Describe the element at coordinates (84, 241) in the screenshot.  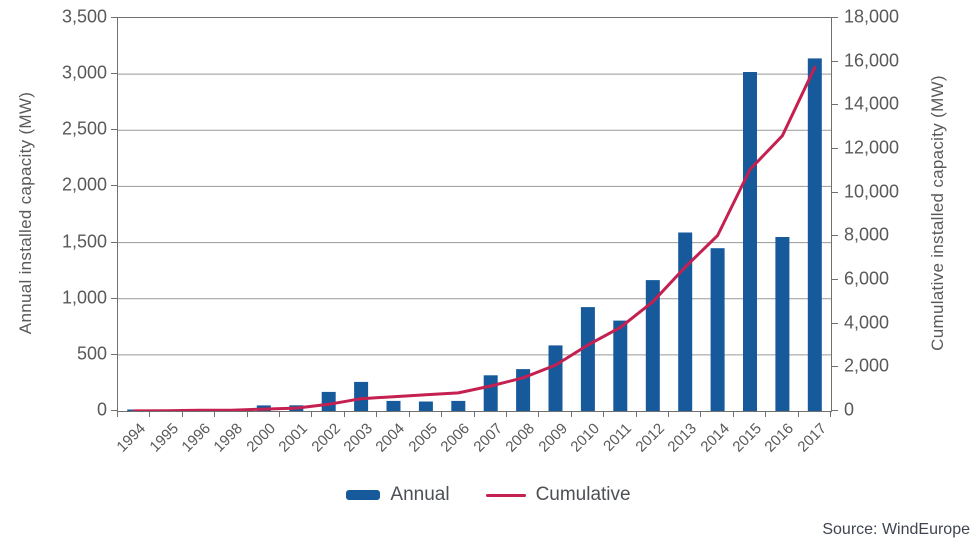
I see `left-ytick-1500: 1,500` at that location.